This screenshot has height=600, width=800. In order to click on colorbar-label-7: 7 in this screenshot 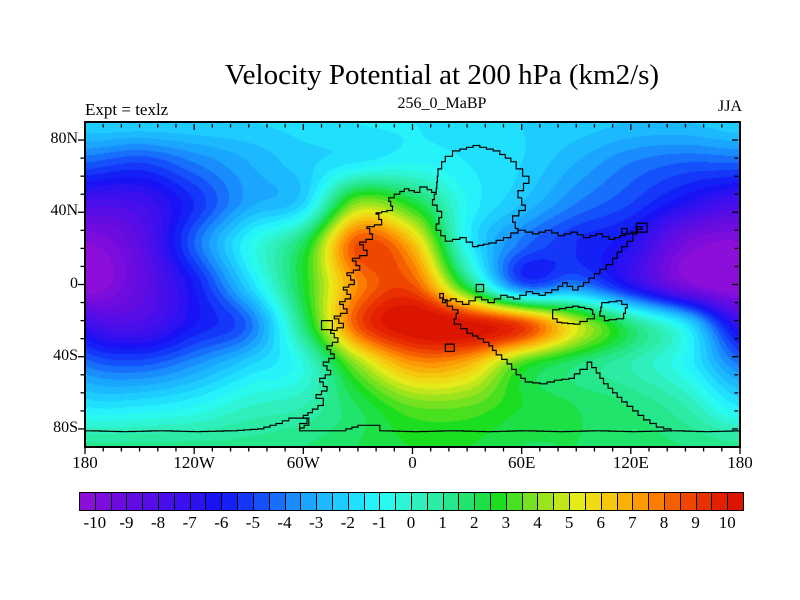, I will do `click(632, 522)`.